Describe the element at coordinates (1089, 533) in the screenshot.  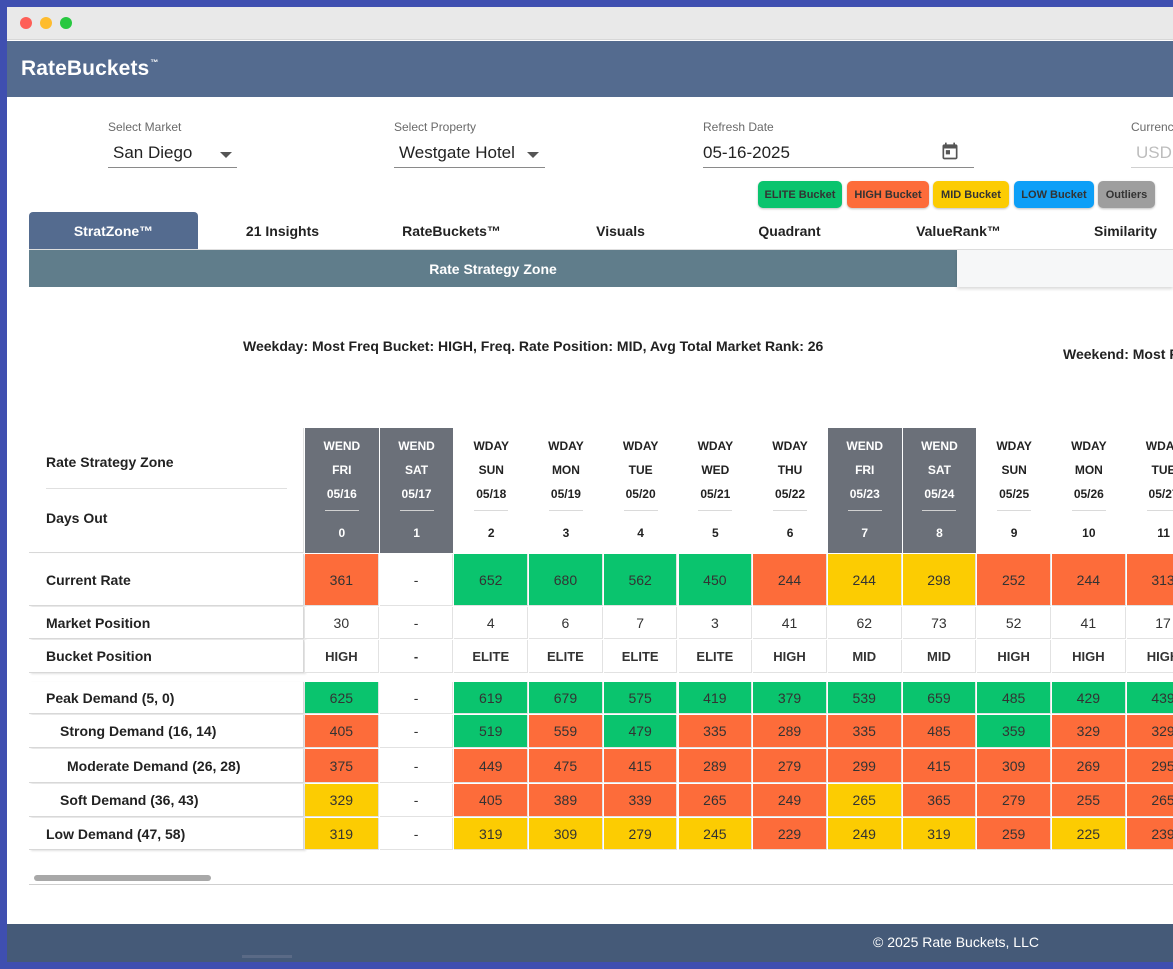
I see `header-days-out: 10` at that location.